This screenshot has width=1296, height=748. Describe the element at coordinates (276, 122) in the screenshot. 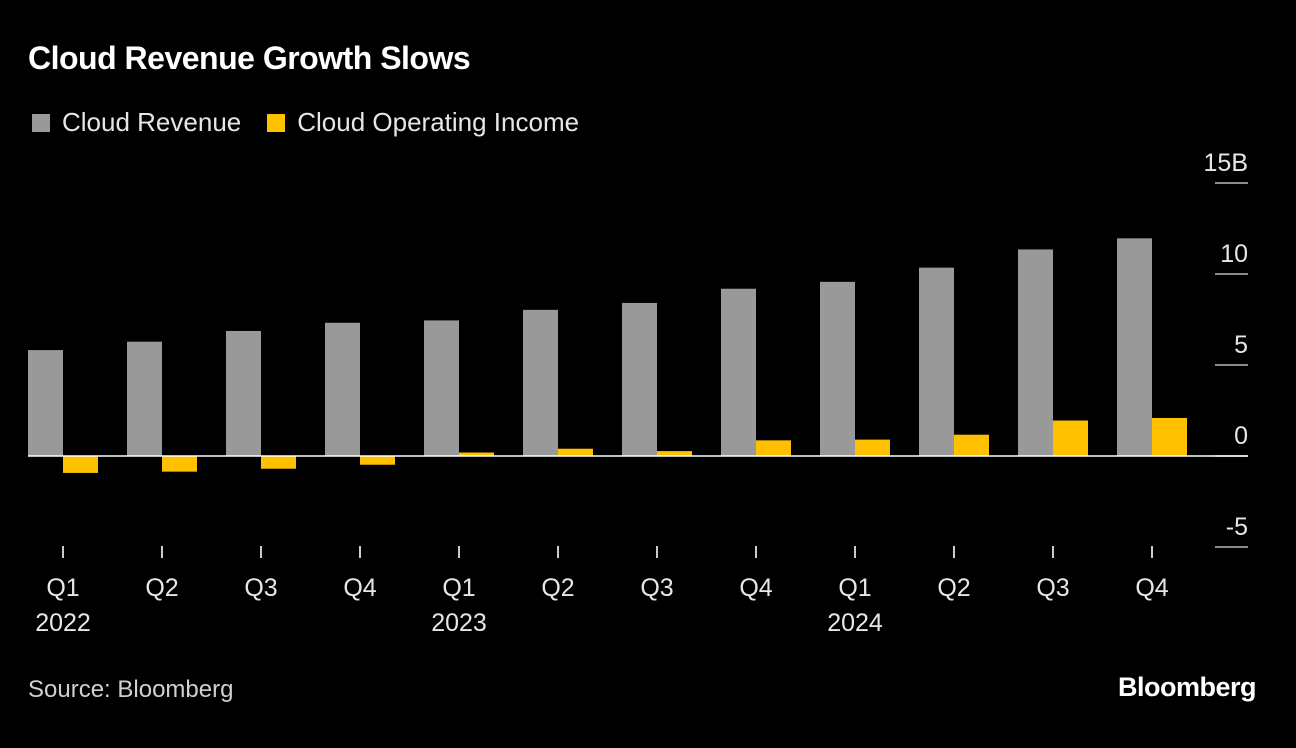

I see `legend-swatch-operating-income` at that location.